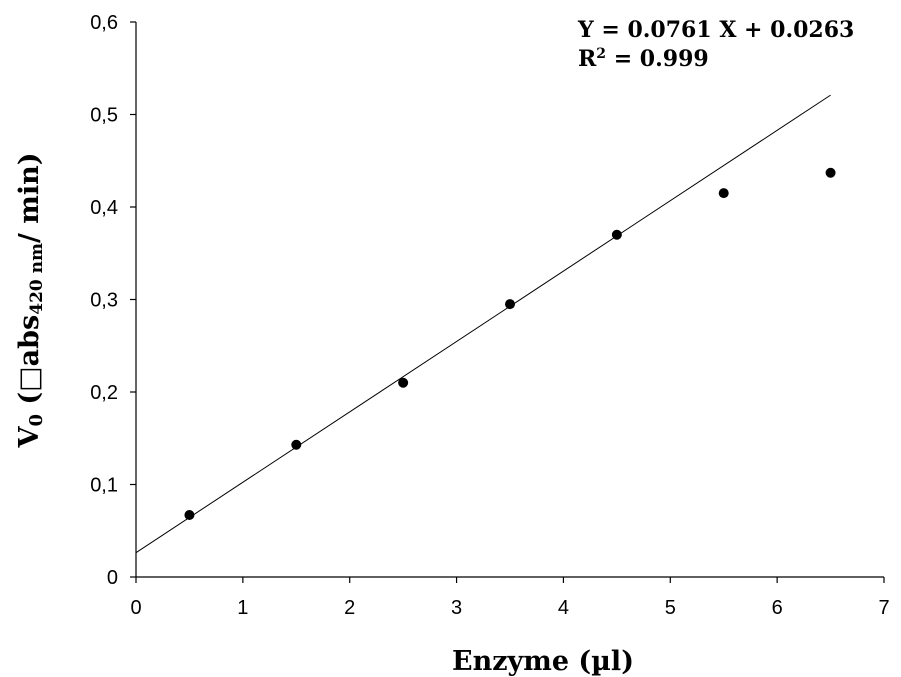  Describe the element at coordinates (104, 486) in the screenshot. I see `y-tick-label: 0,1` at that location.